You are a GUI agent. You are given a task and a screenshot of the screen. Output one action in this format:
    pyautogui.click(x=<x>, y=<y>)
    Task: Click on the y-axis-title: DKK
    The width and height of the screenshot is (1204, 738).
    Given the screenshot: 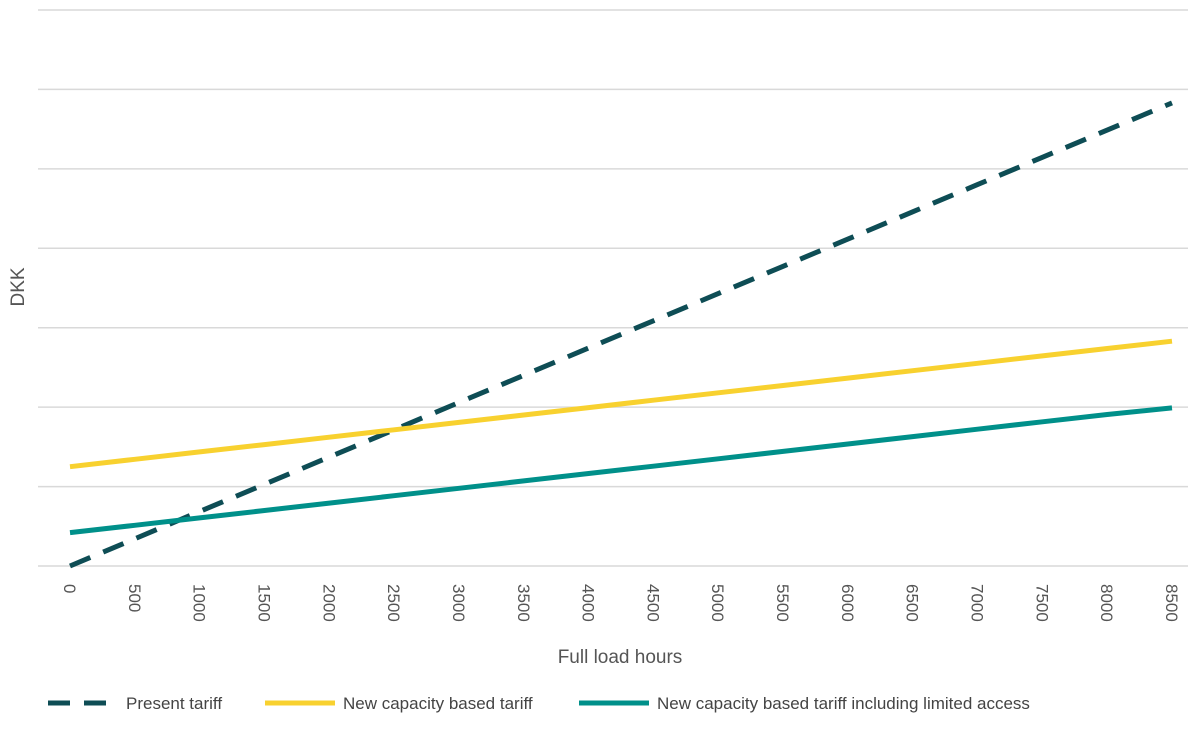 What is the action you would take?
    pyautogui.click(x=18, y=286)
    